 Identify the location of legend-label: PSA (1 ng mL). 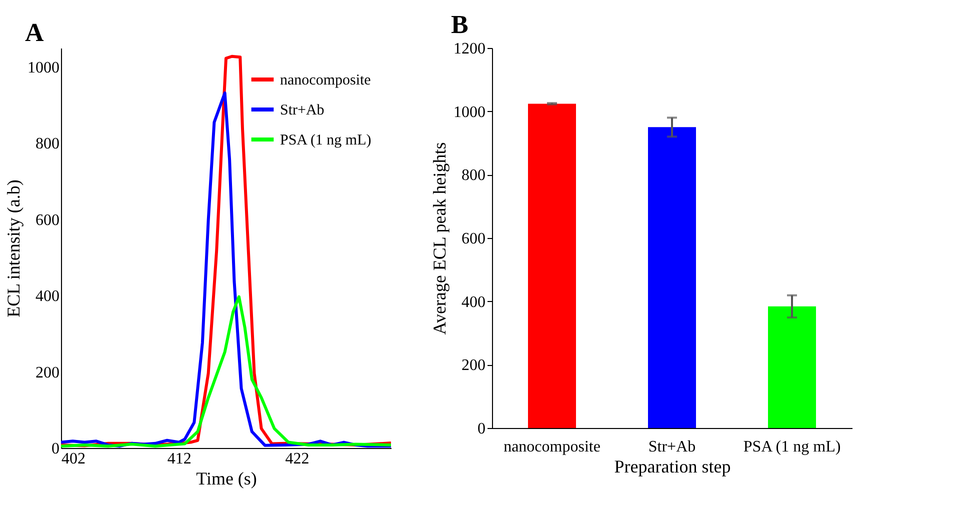
(326, 140).